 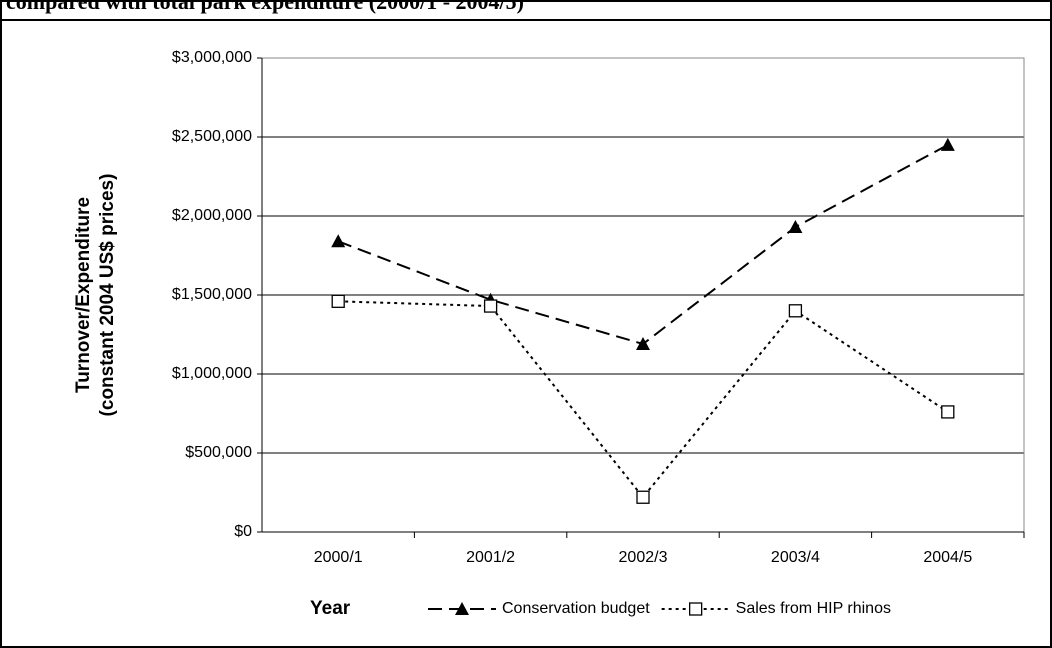 I want to click on x-tick-label: 2000/1, so click(x=338, y=557).